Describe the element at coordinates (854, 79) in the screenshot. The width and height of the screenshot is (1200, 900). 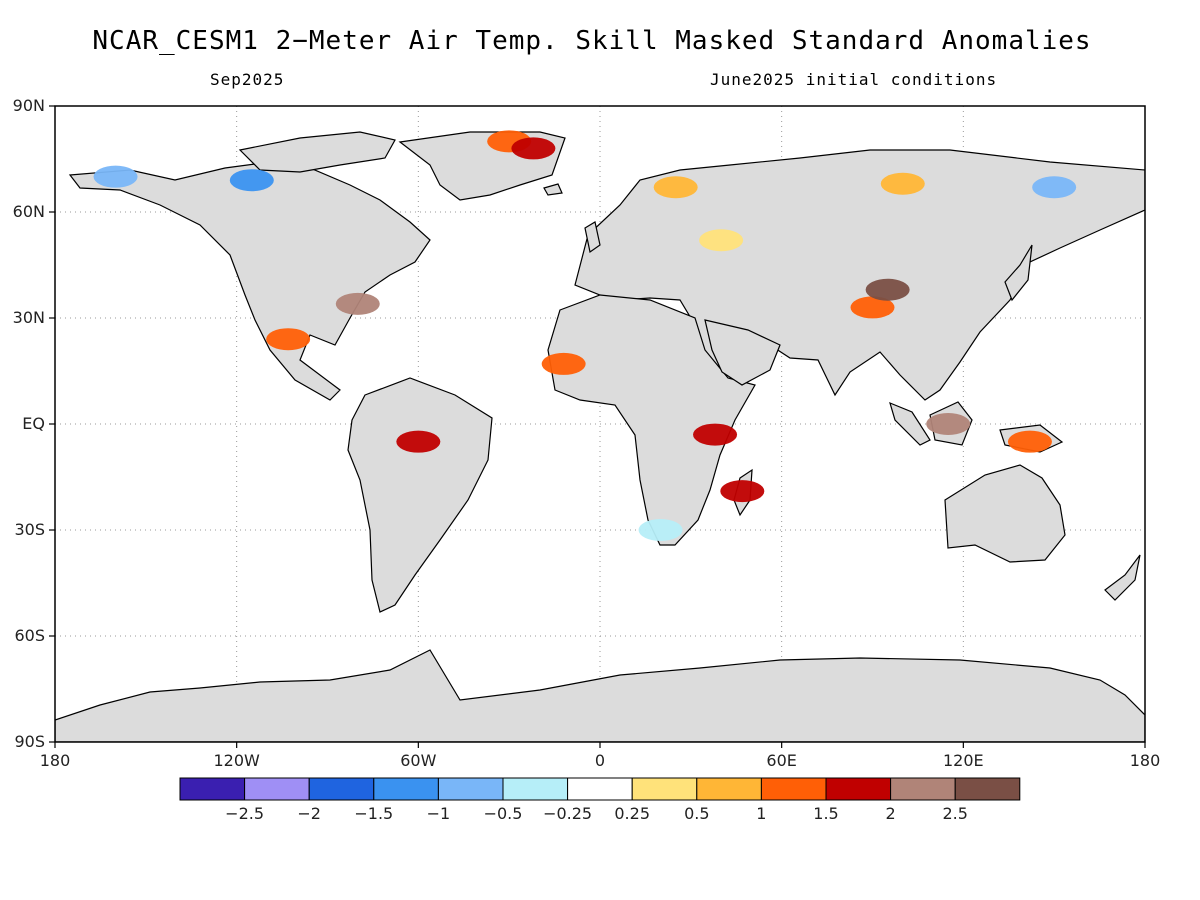
I see `init-conditions-label: June2025 initial conditions` at that location.